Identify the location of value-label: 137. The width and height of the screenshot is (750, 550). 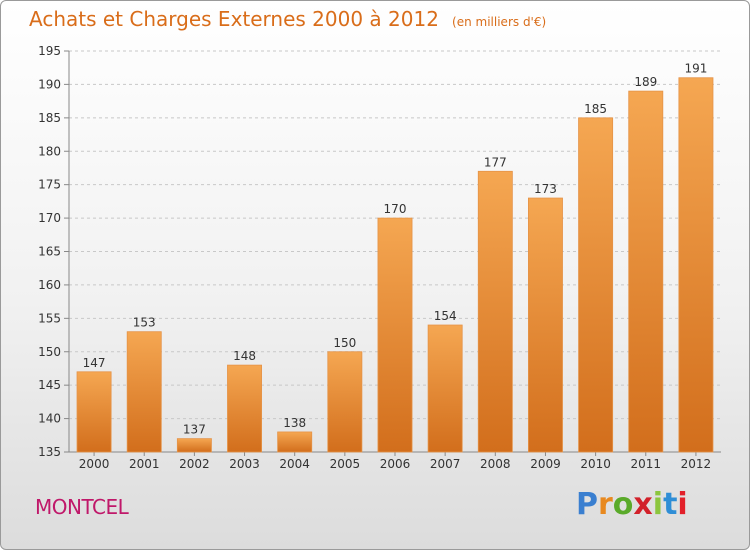
(194, 430).